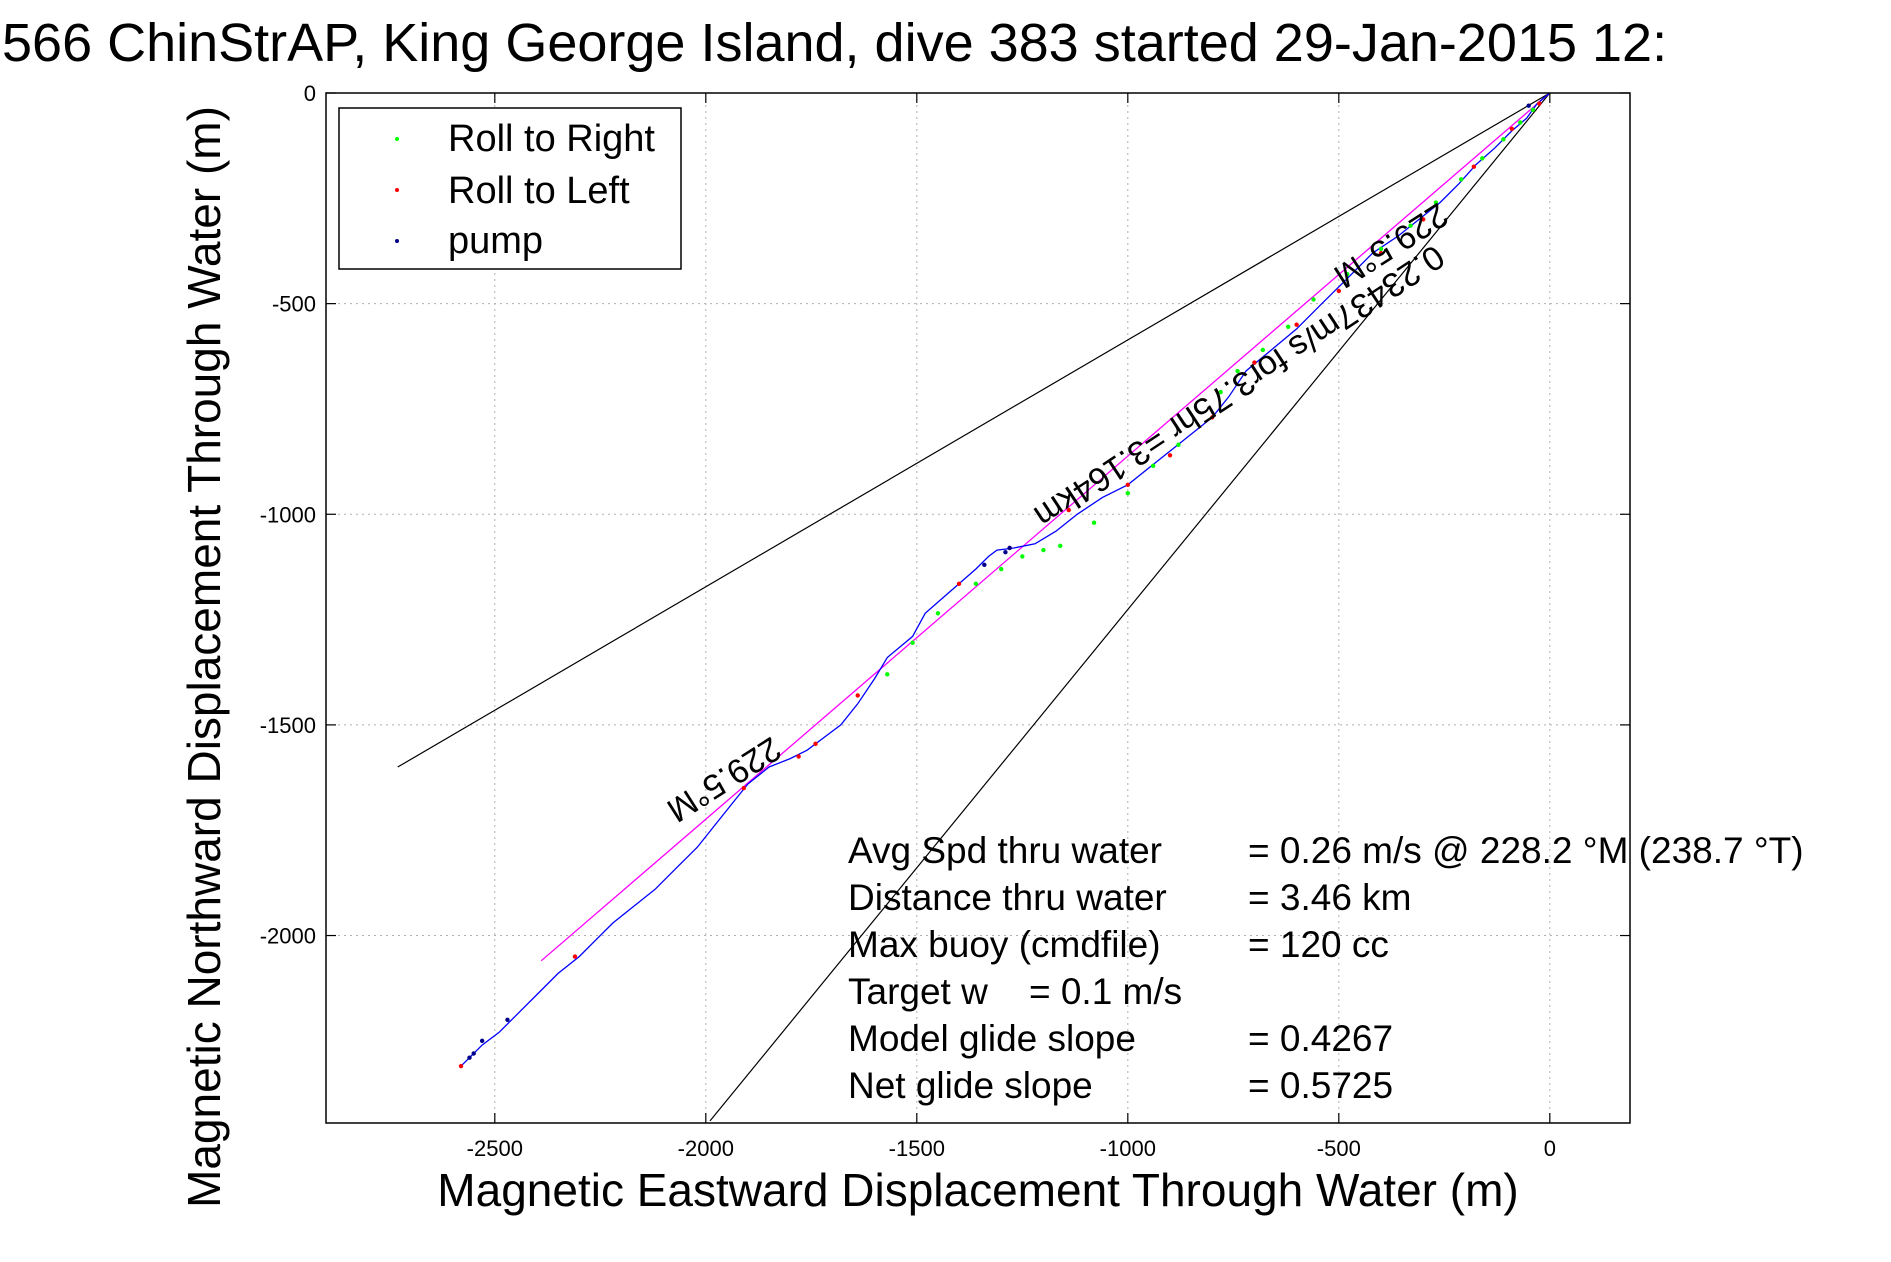 This screenshot has height=1262, width=1891. What do you see at coordinates (917, 1148) in the screenshot?
I see `x-tick-label: -1500` at bounding box center [917, 1148].